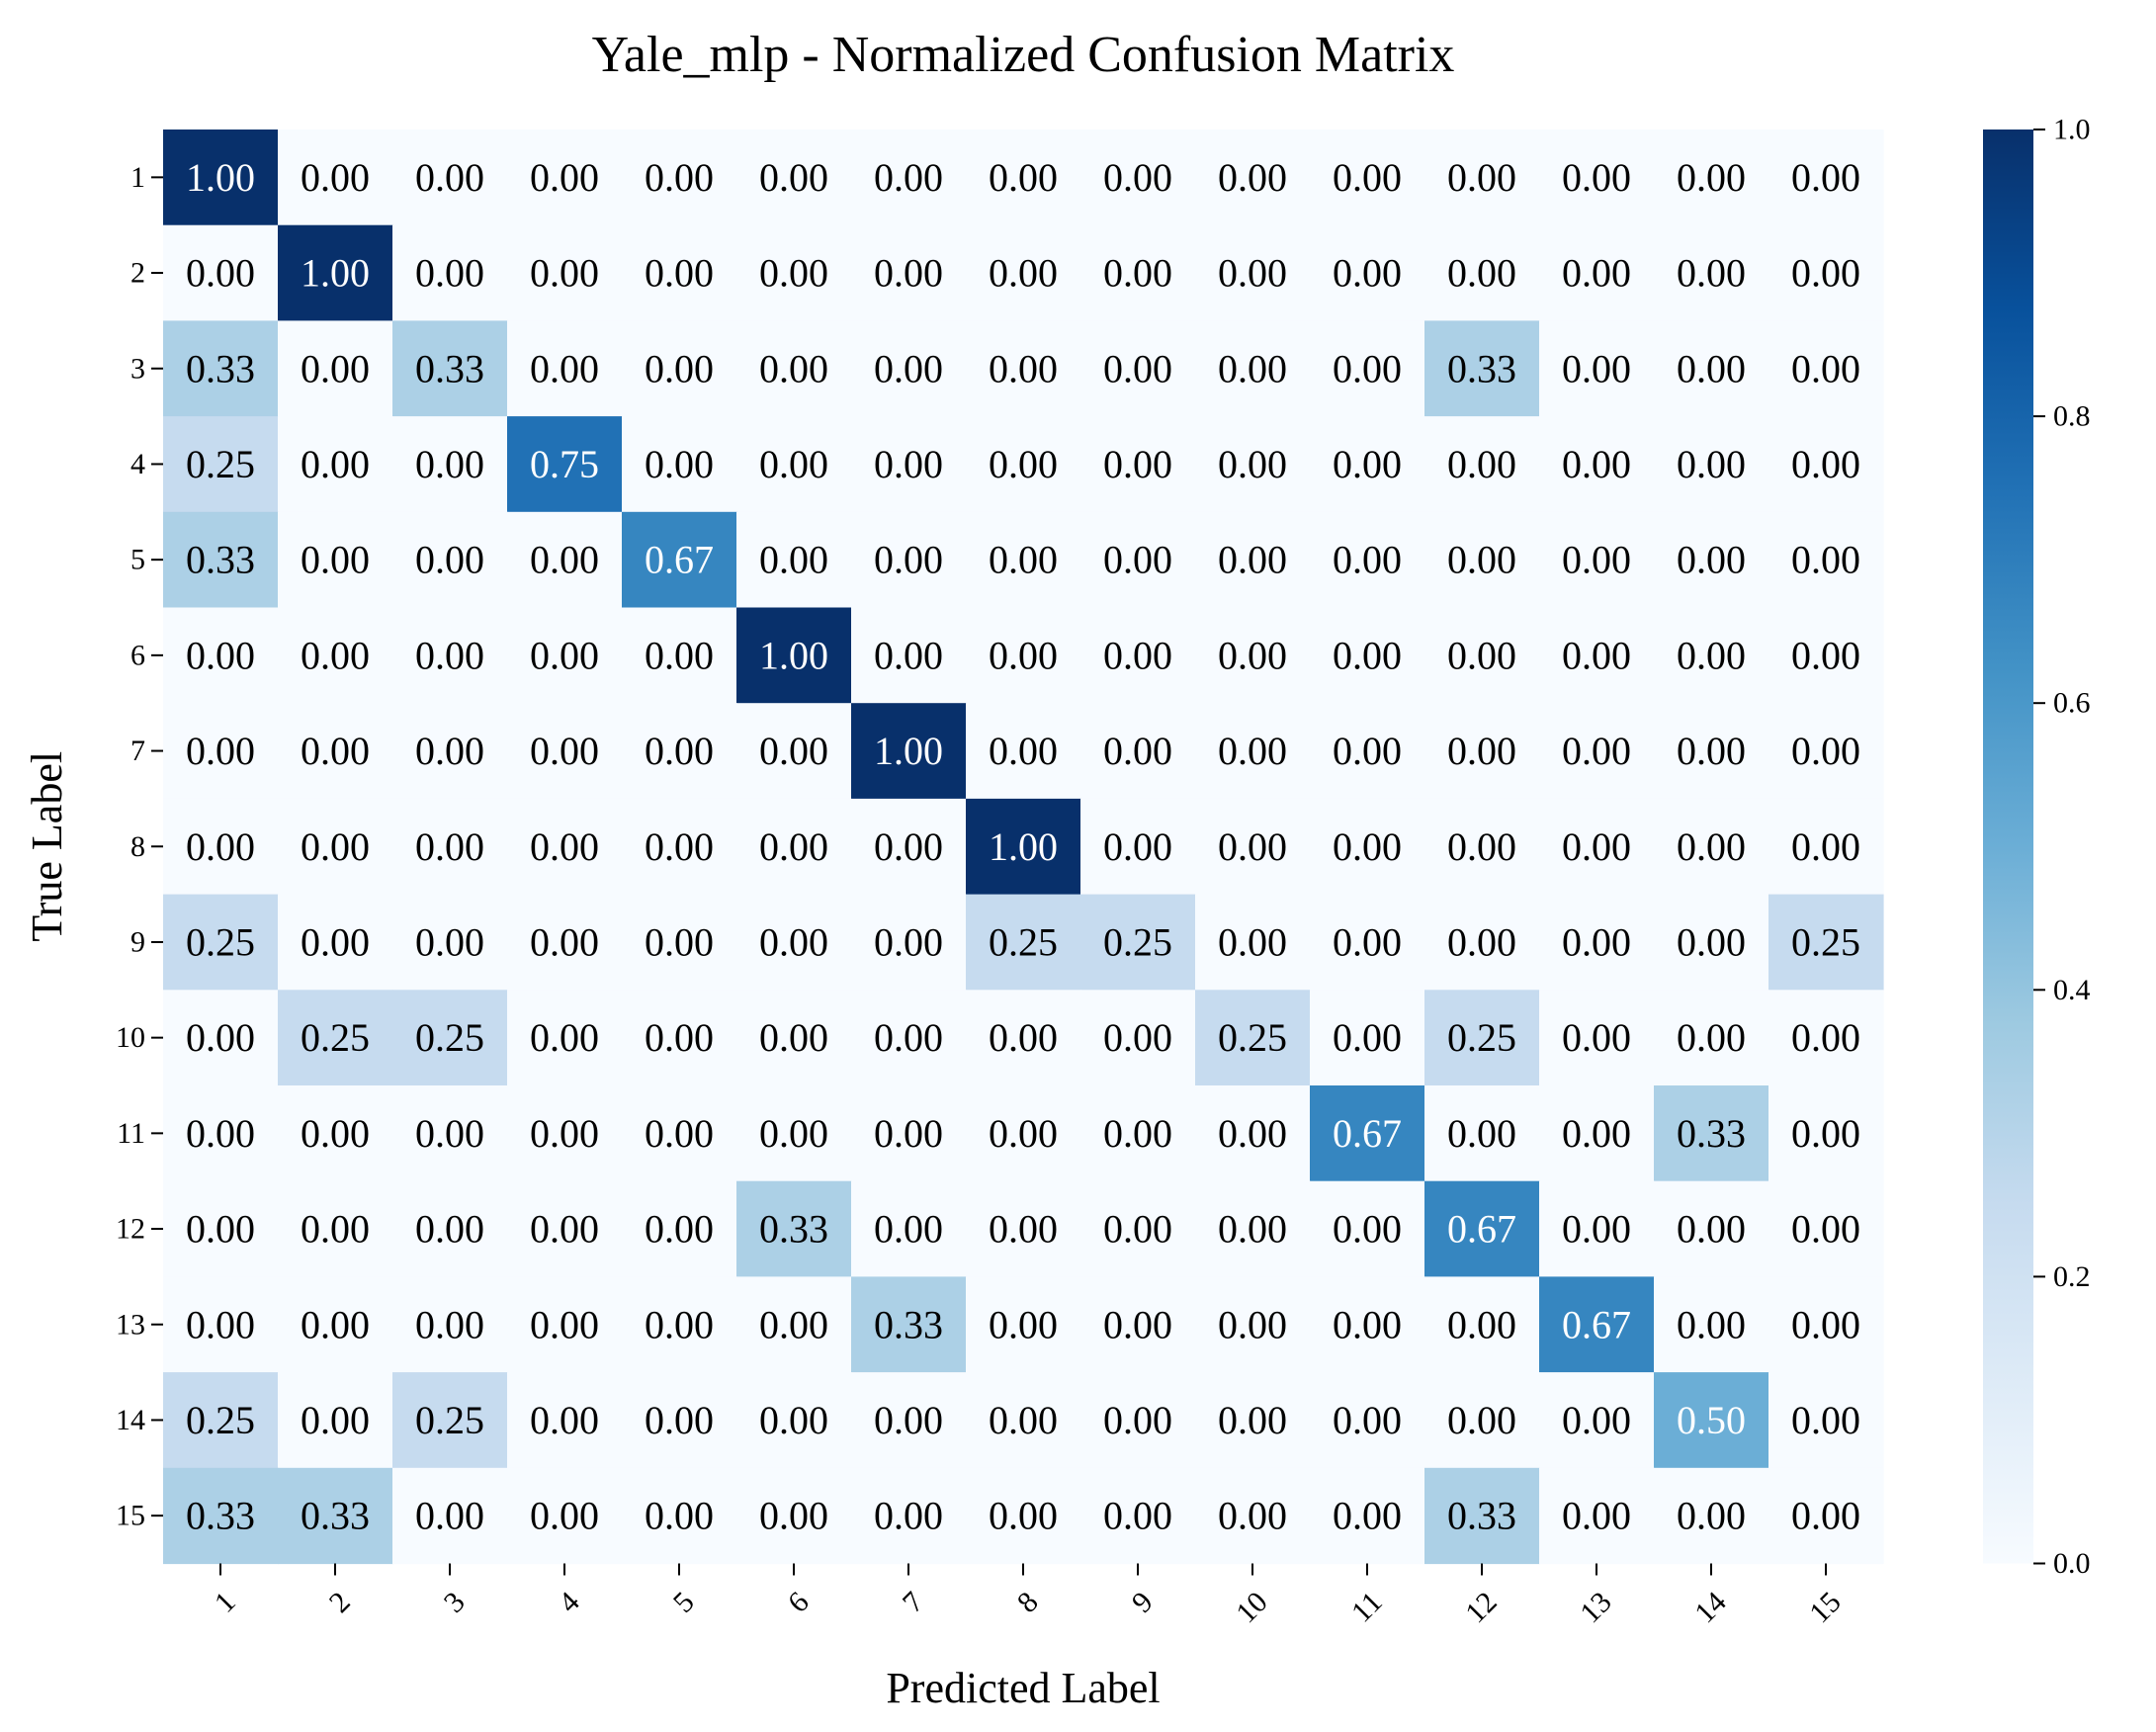 The height and width of the screenshot is (1732, 2156). I want to click on colorbar-tick-label: 1.0, so click(2072, 130).